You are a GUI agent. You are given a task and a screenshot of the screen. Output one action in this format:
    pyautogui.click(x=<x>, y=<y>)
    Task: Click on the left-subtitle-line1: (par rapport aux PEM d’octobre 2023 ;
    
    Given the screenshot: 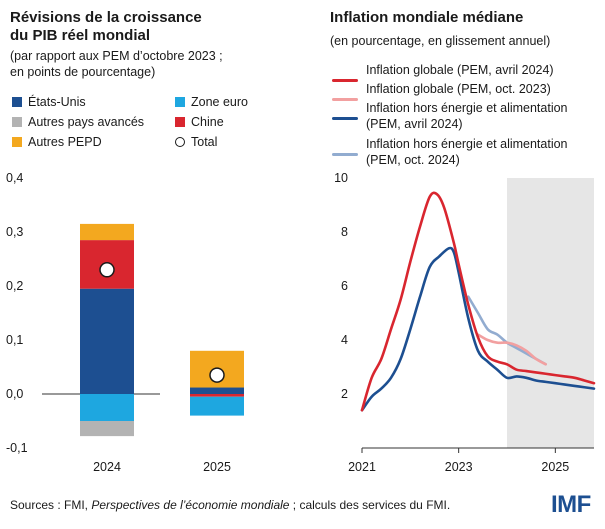 What is the action you would take?
    pyautogui.click(x=116, y=56)
    